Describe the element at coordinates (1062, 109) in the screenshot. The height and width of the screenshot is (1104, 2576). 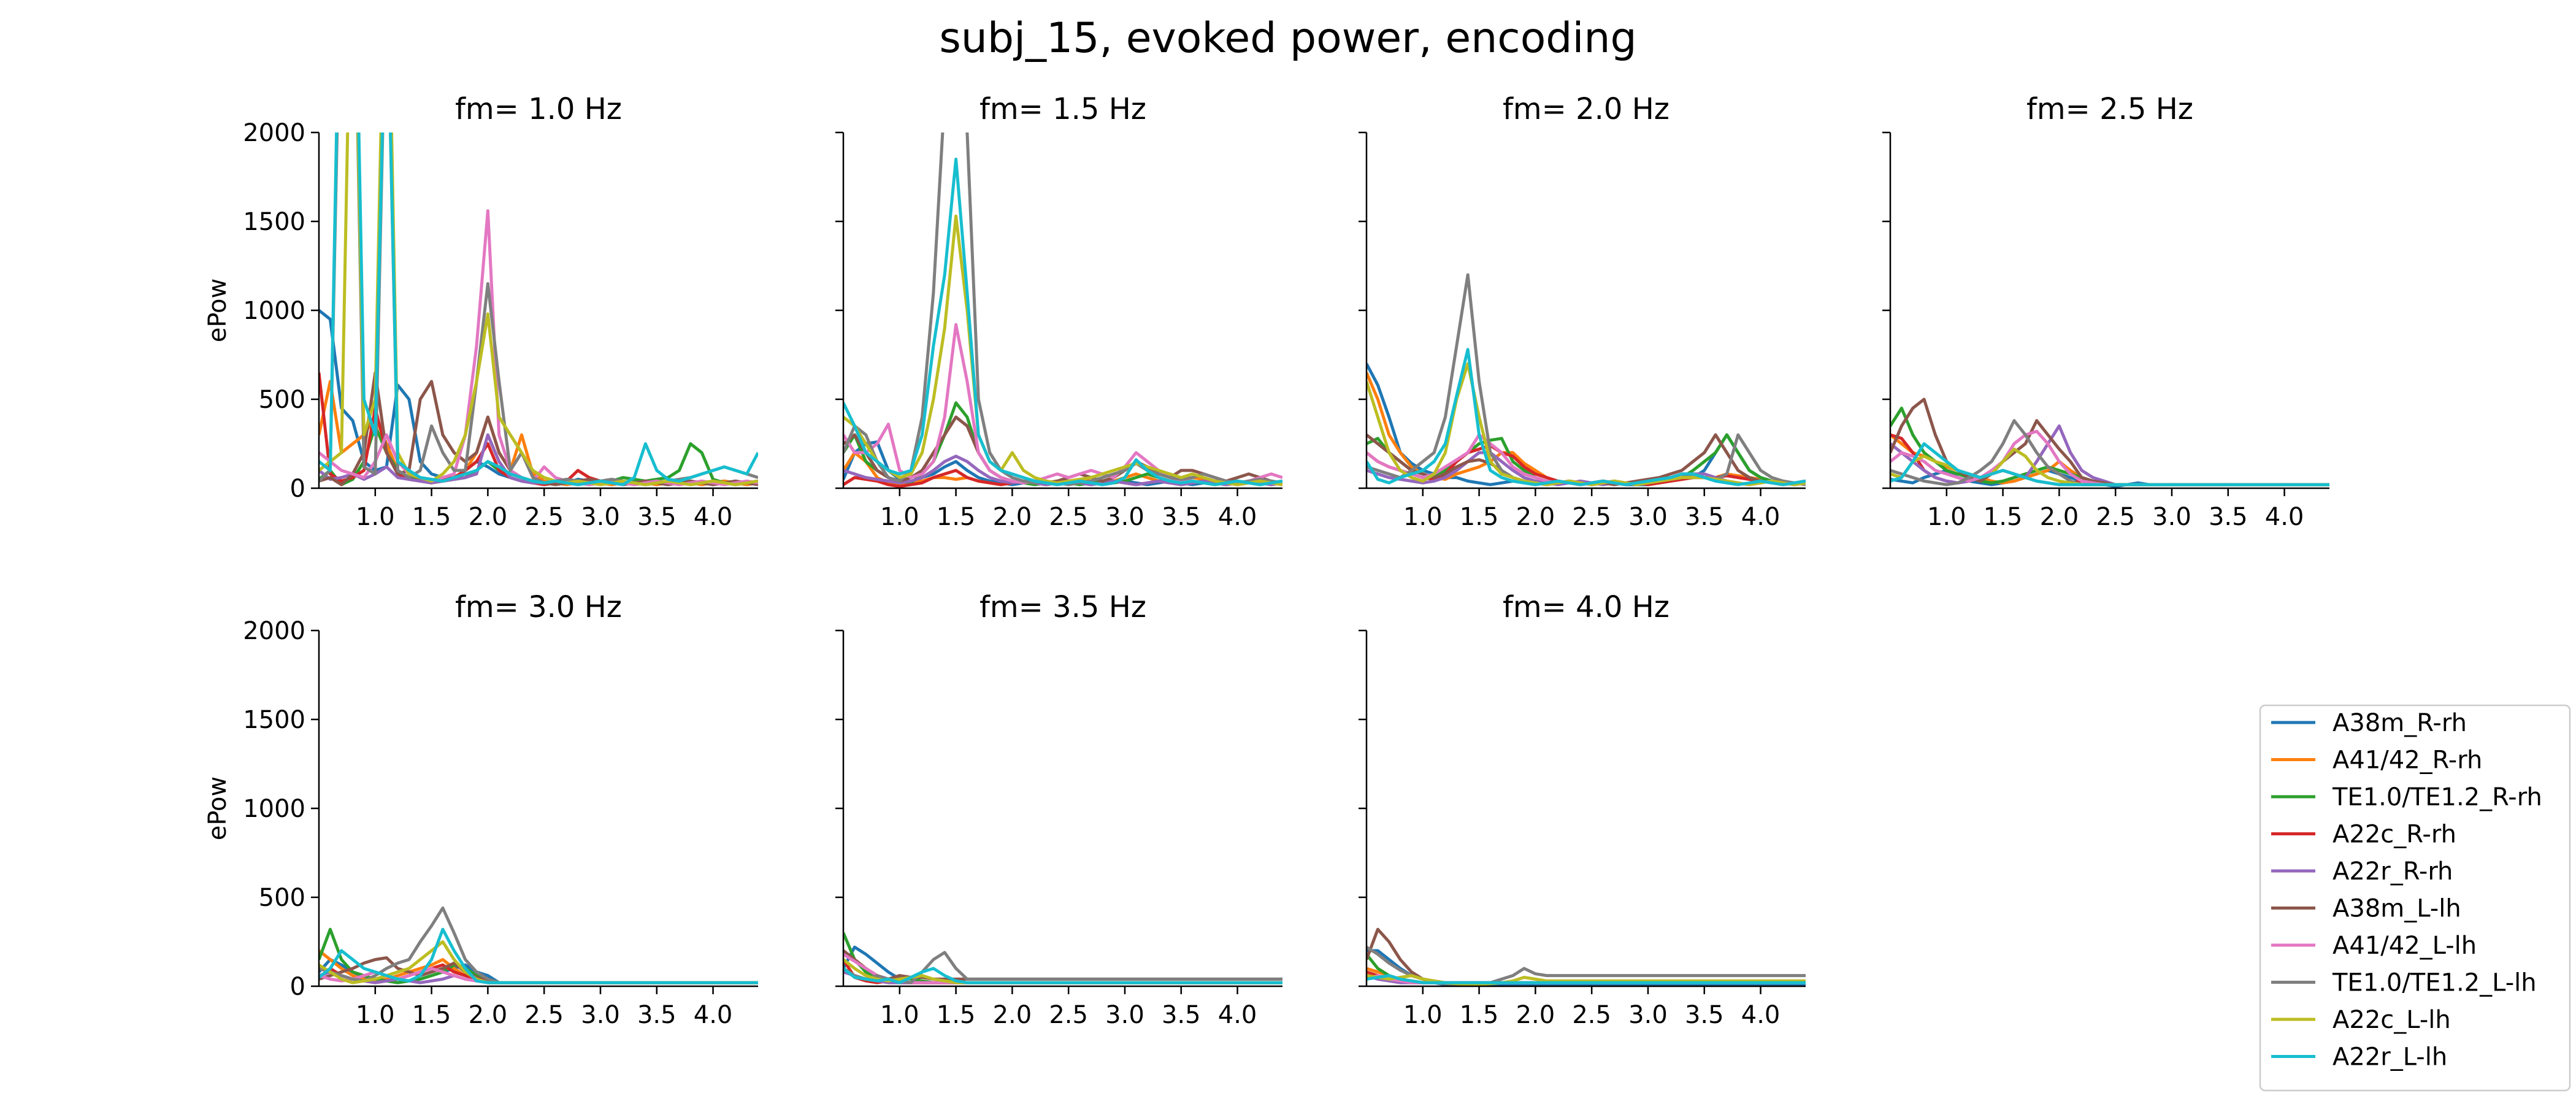
I see `panel-title: fm= 1.5 Hz` at that location.